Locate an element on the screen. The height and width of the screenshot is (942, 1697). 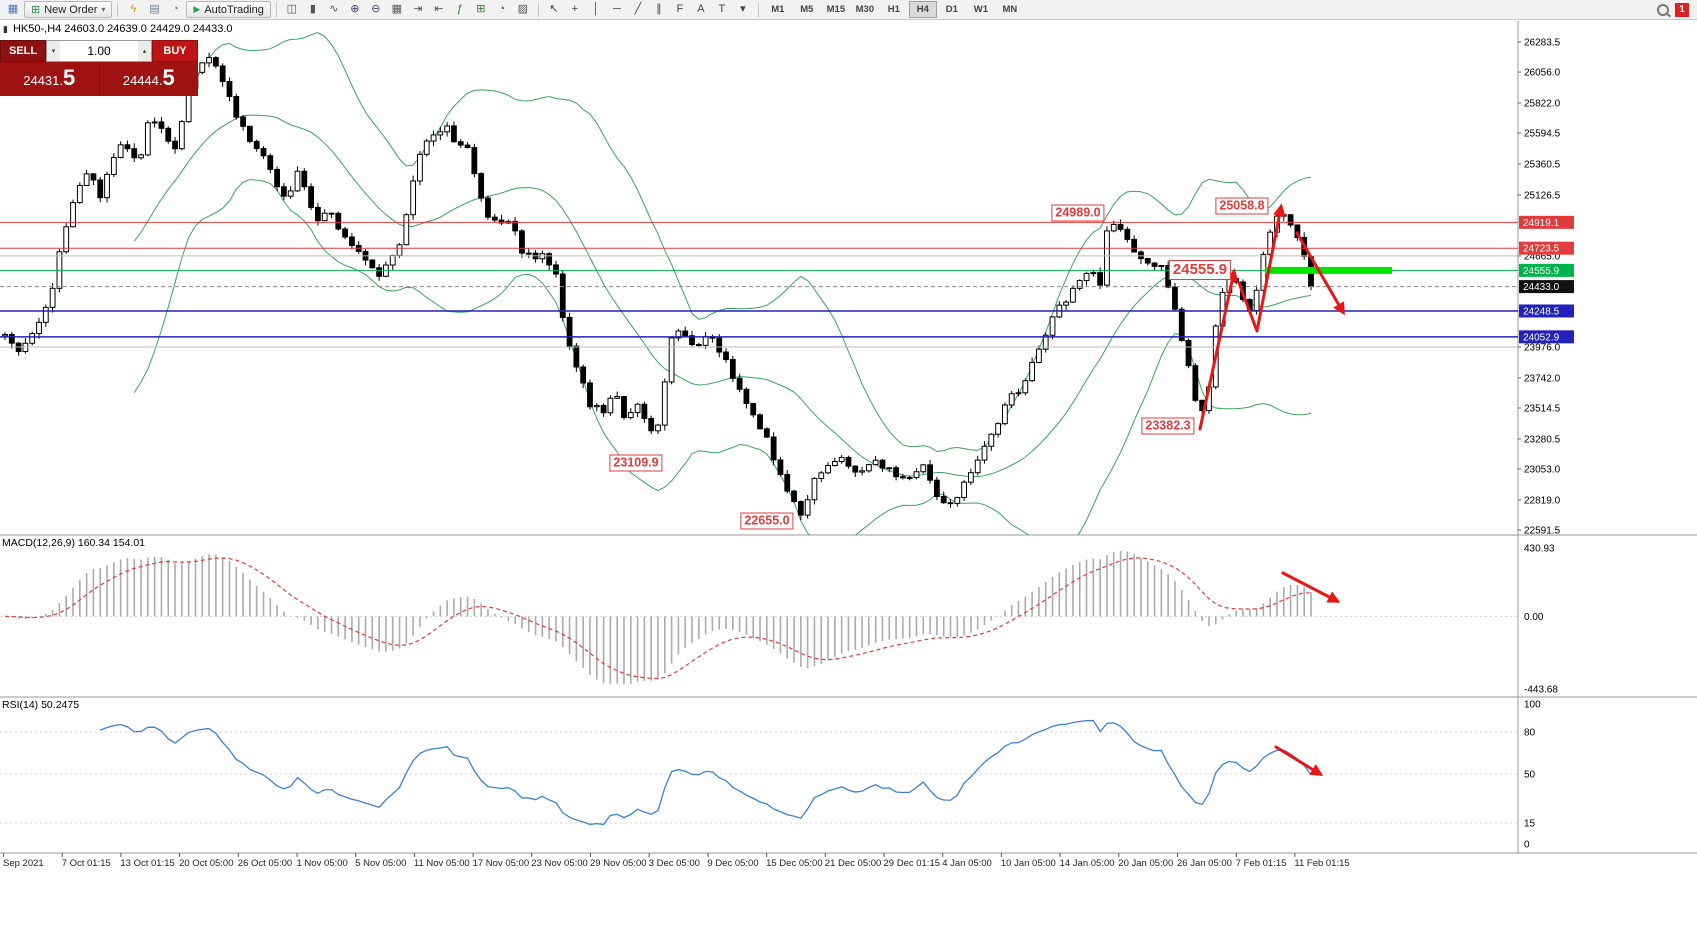
svg-text: 24555.9 is located at coordinates (1541, 271).